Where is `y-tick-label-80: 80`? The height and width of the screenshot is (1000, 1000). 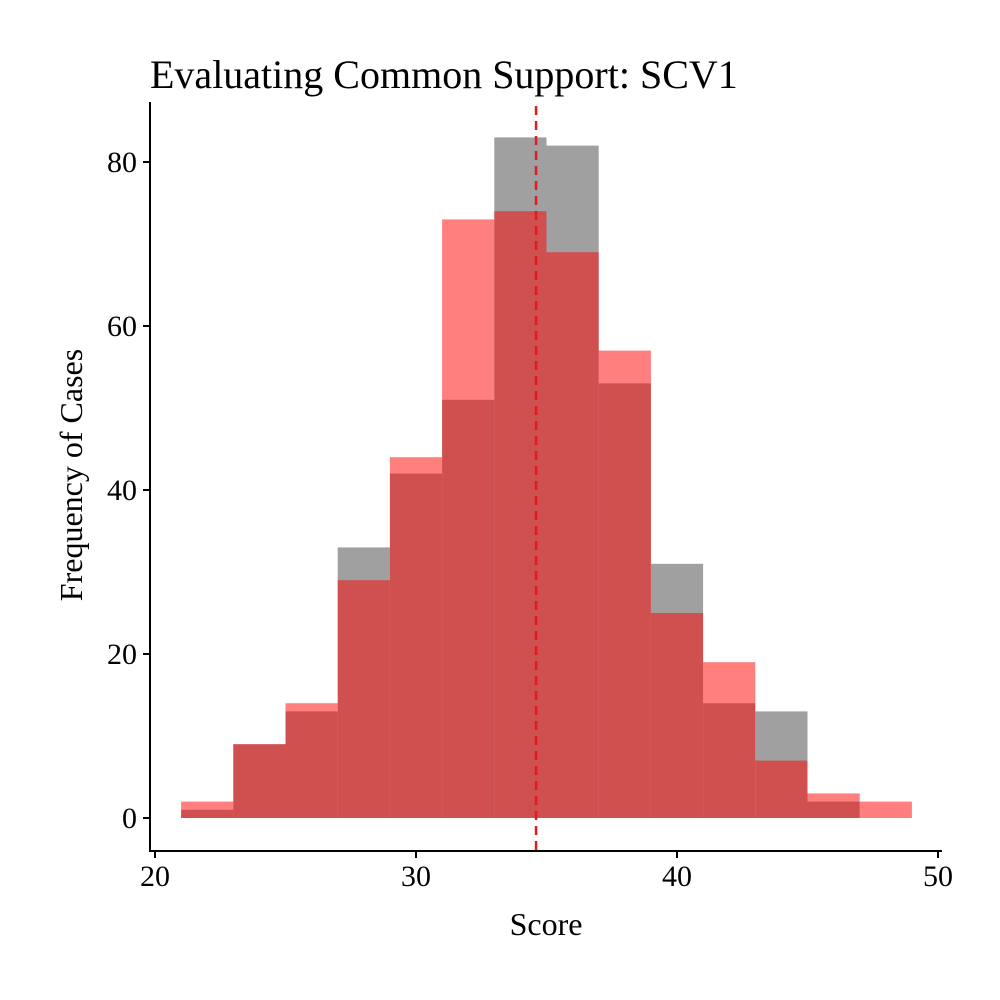
y-tick-label-80: 80 is located at coordinates (122, 162).